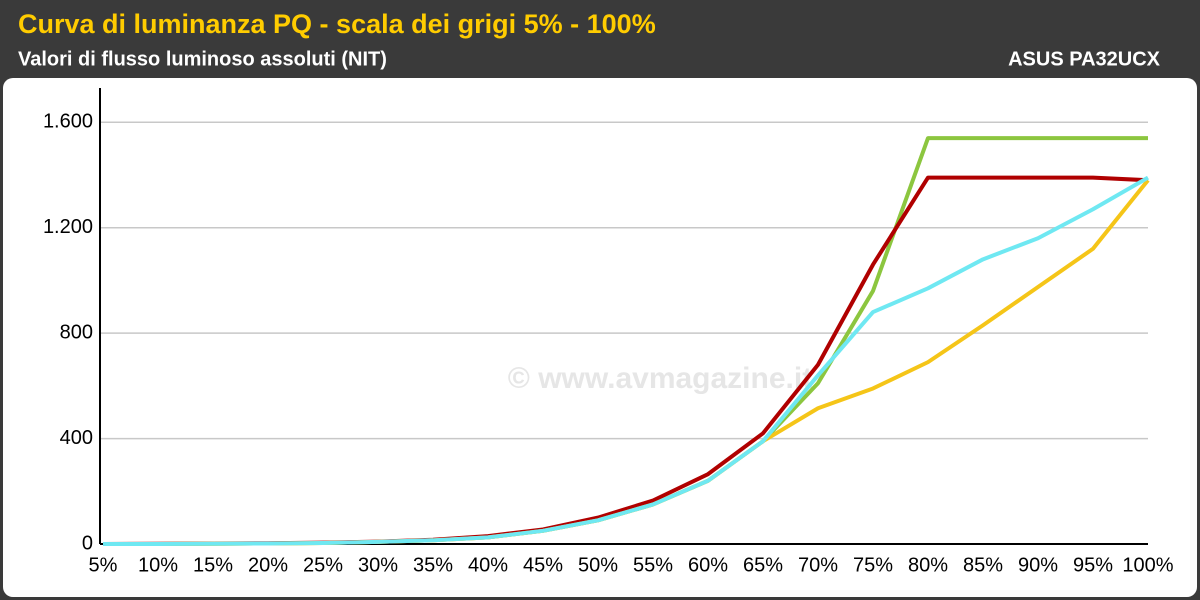 Image resolution: width=1200 pixels, height=600 pixels. What do you see at coordinates (1084, 59) in the screenshot?
I see `annotation: ASUS PA32UCX` at bounding box center [1084, 59].